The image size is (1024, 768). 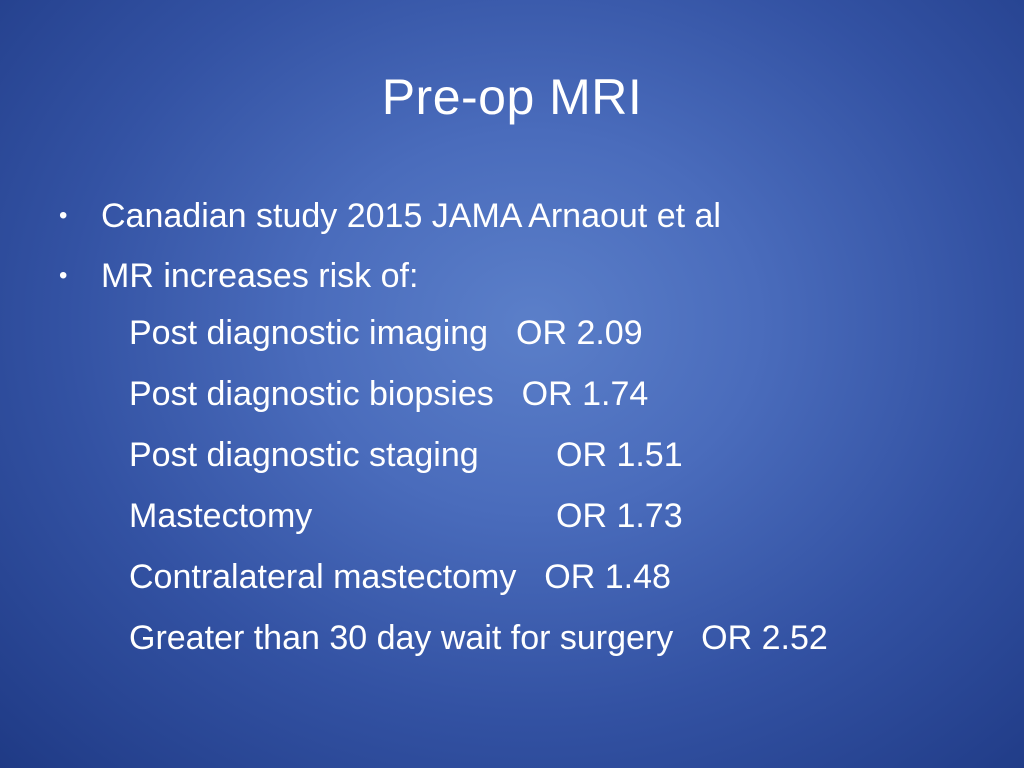 I want to click on bullet-item: • Canadian study 2015 JAMA Arnaout et al, so click(x=526, y=216).